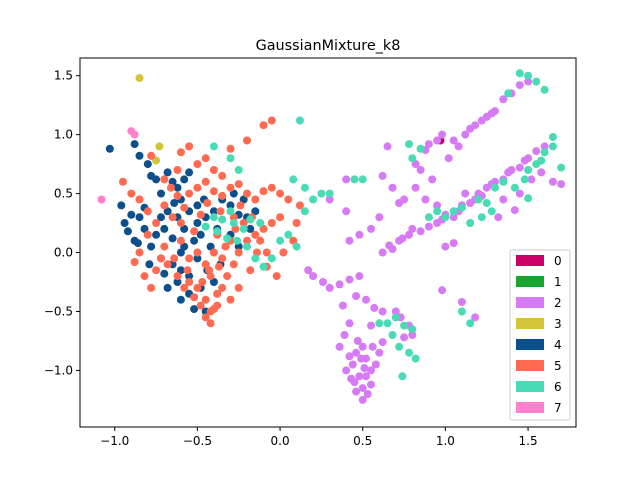 This screenshot has width=640, height=480. What do you see at coordinates (114, 441) in the screenshot?
I see `x-tick-label: −1.0` at bounding box center [114, 441].